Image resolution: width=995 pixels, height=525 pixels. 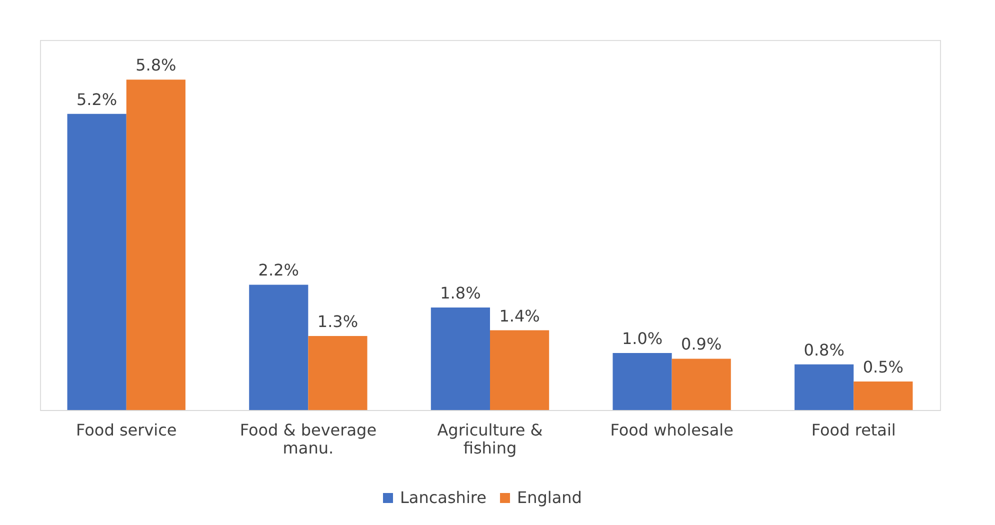 I want to click on data-label: 0.9%, so click(x=701, y=344).